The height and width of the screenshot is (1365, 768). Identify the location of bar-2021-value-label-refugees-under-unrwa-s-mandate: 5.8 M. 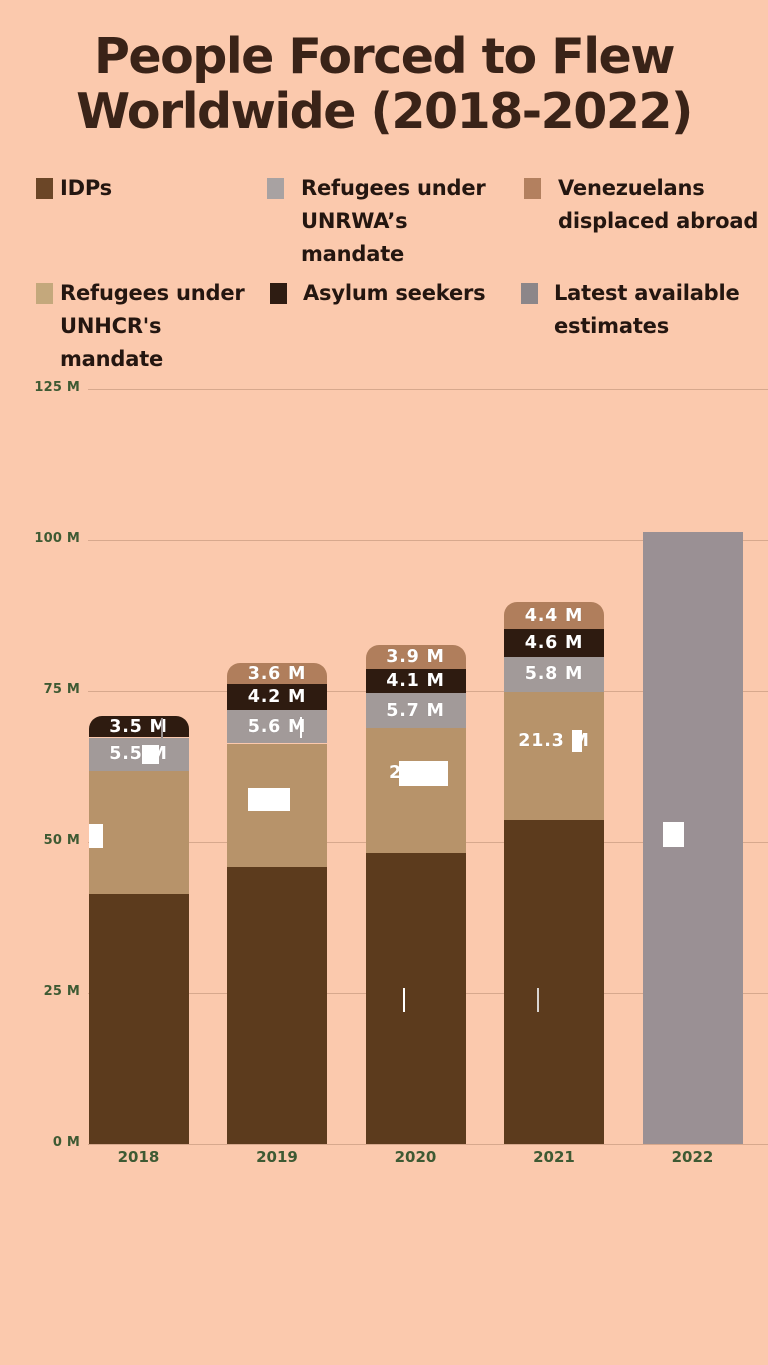
(554, 674).